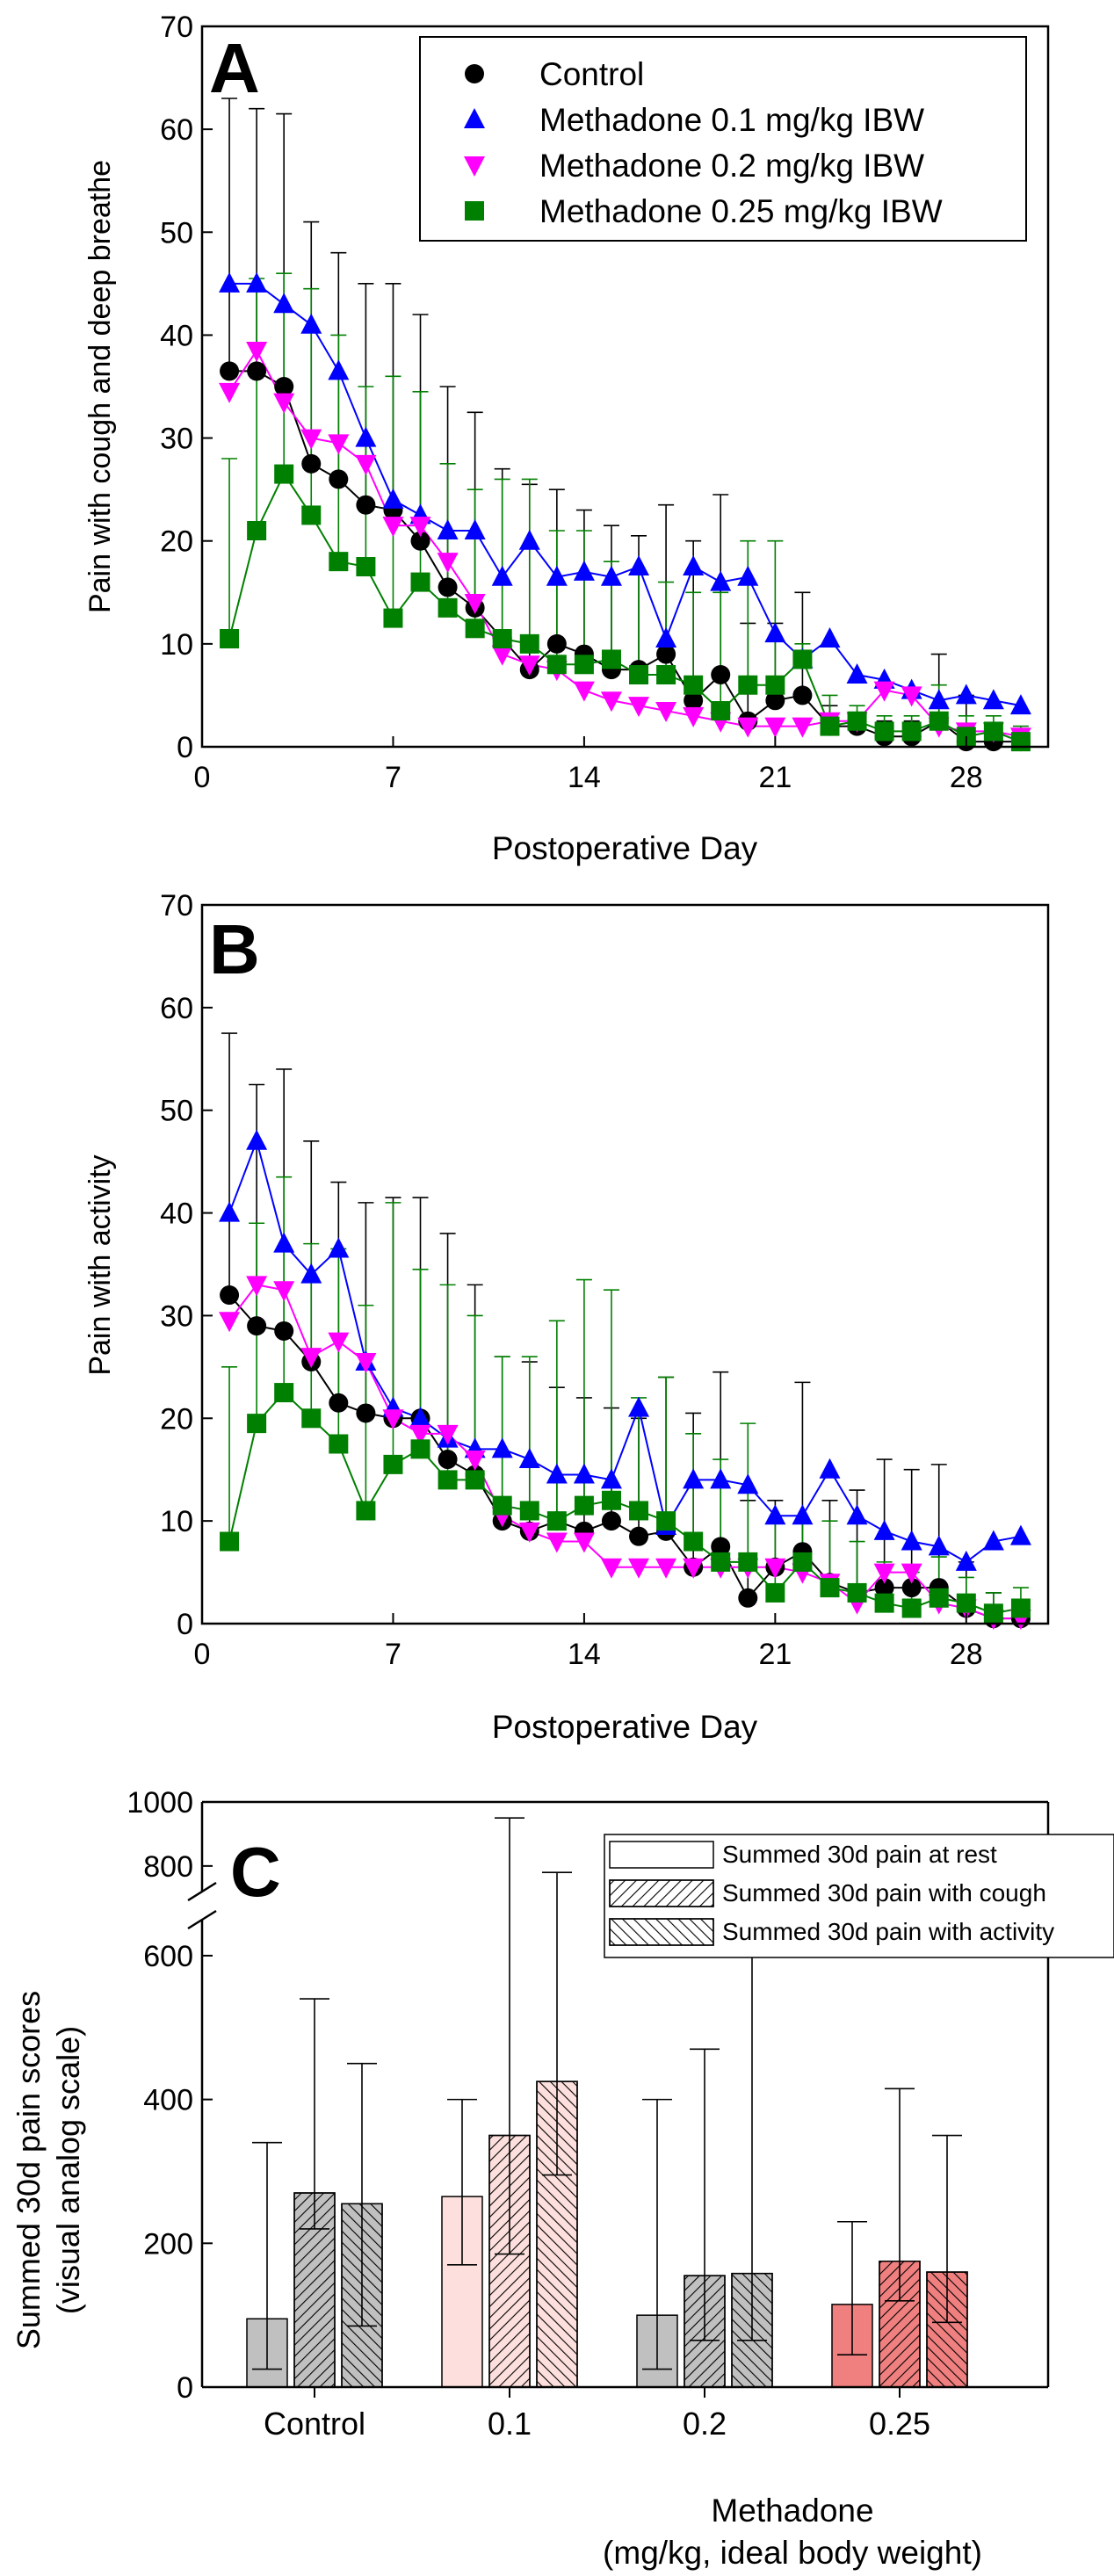 This screenshot has height=2576, width=1114. I want to click on y-tick-label: 400, so click(168, 2100).